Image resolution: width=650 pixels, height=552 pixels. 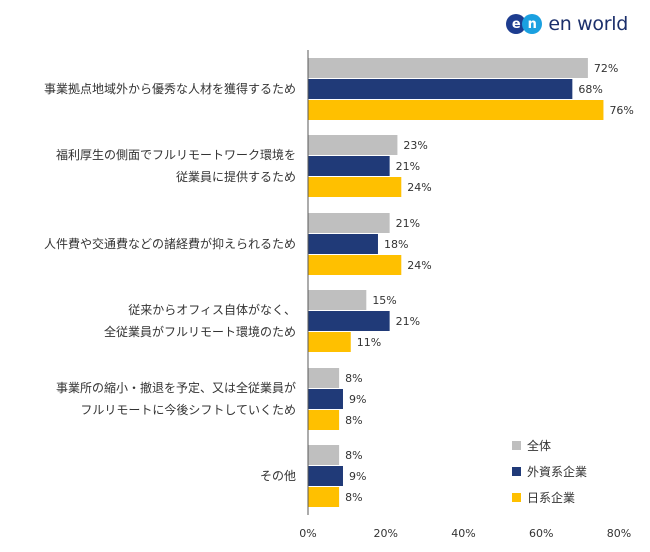 I want to click on category-label: 福利厚生の側面でフルリモートワーク環境を, so click(x=176, y=154).